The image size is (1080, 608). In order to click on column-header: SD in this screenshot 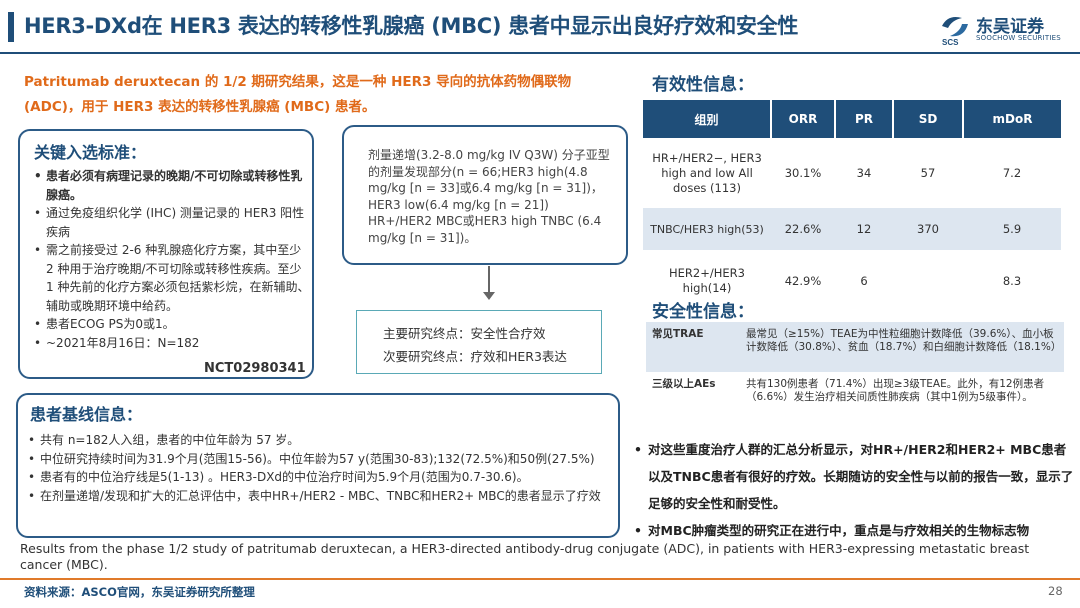, I will do `click(928, 119)`.